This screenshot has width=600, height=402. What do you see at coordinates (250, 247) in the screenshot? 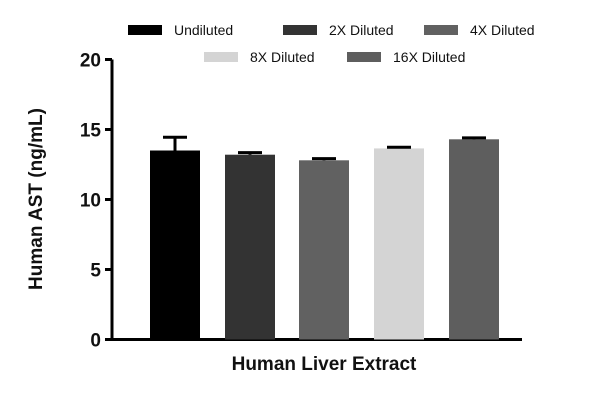
I see `bar-2x-diluted` at bounding box center [250, 247].